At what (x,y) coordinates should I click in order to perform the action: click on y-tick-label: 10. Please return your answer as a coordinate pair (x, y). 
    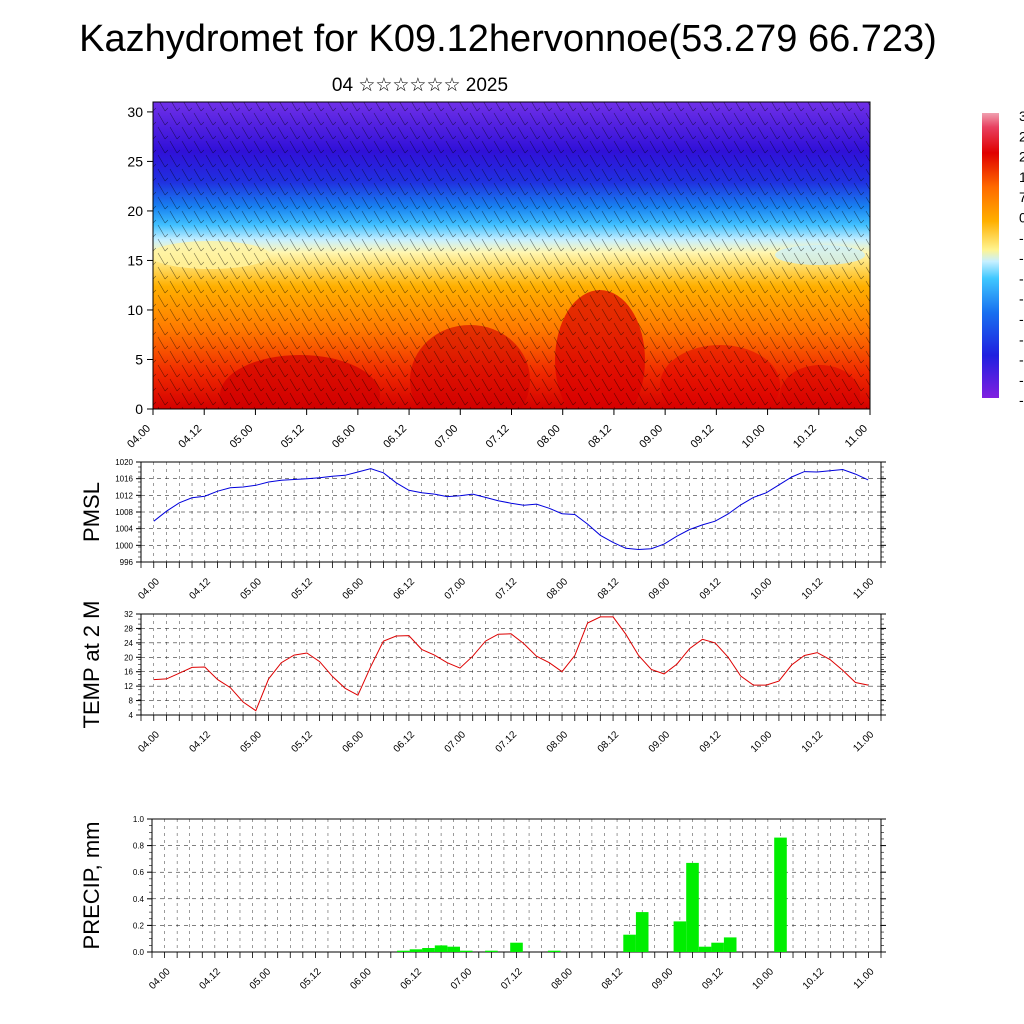
    Looking at the image, I should click on (135, 310).